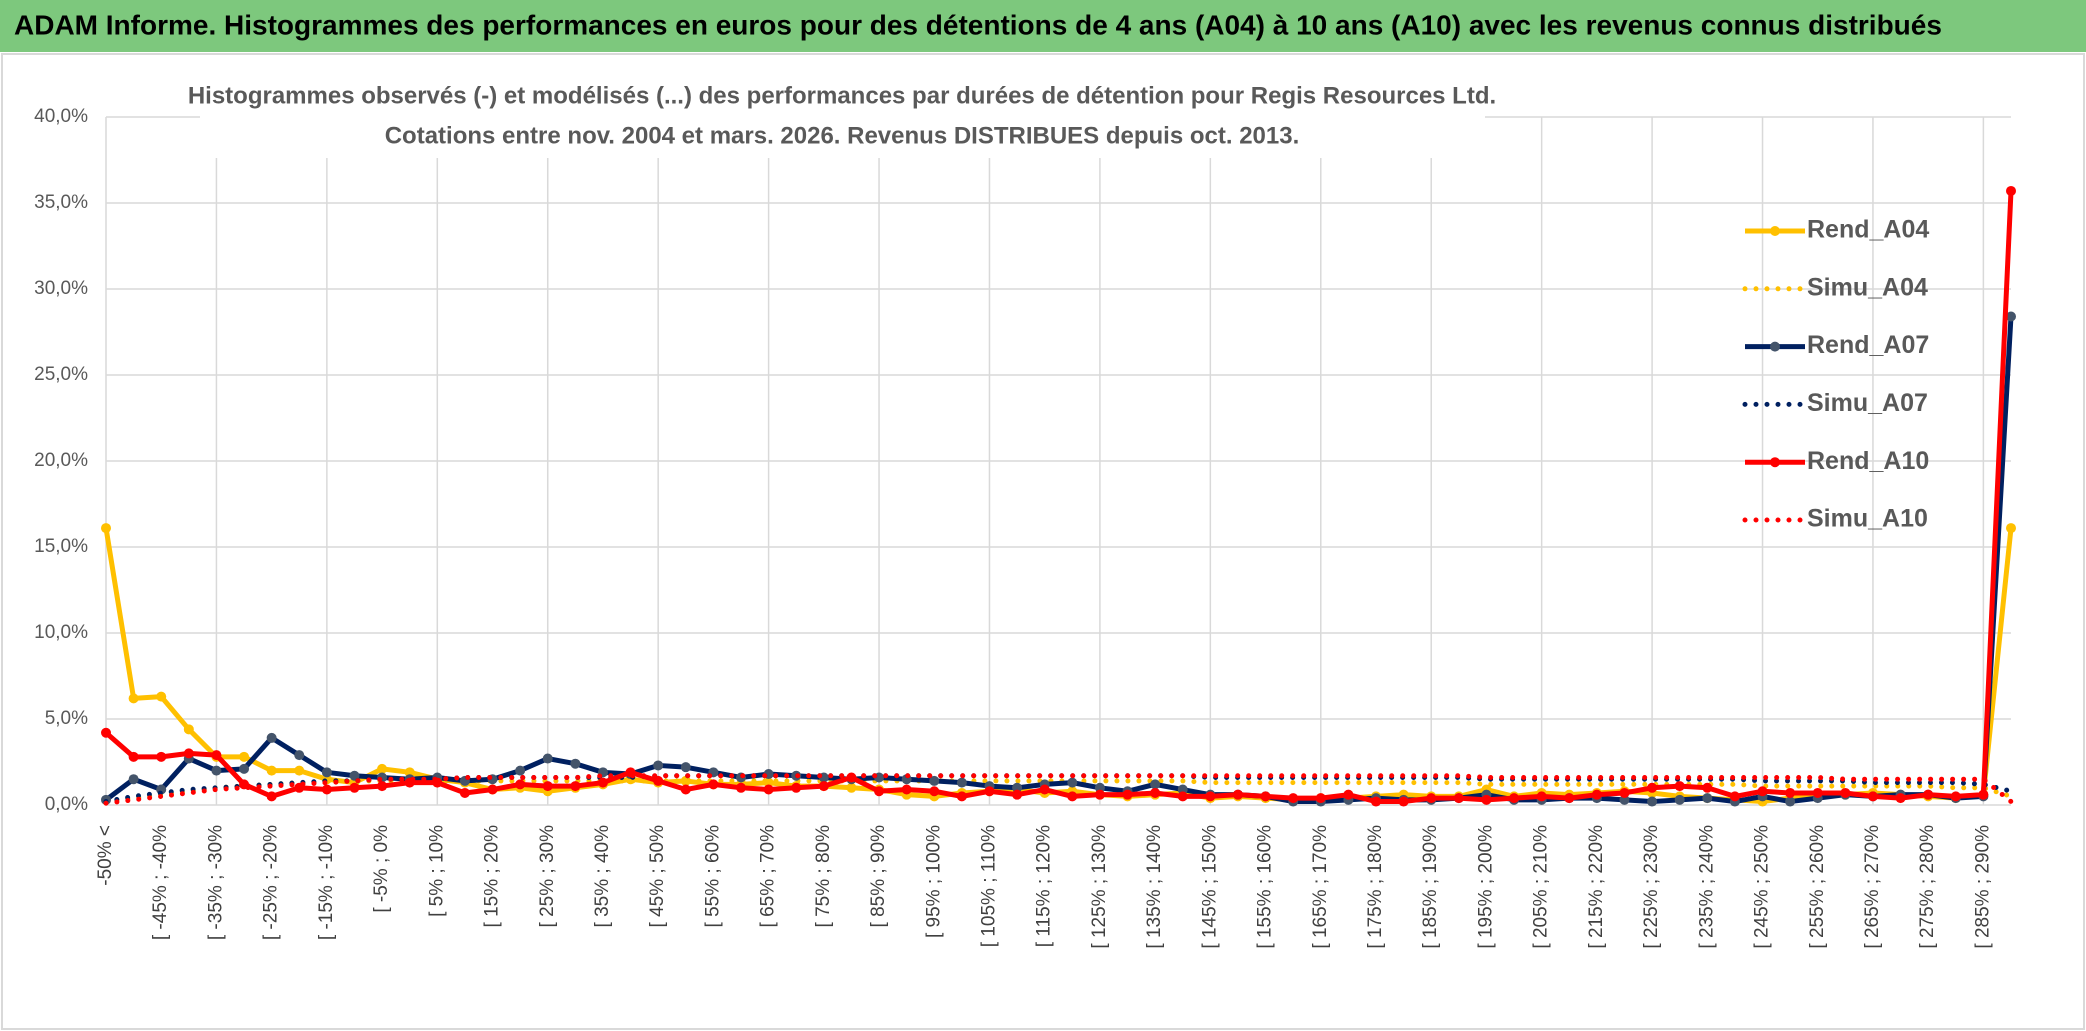 The height and width of the screenshot is (1031, 2086). I want to click on x-tick-label: [ 105% ; 110%, so click(988, 886).